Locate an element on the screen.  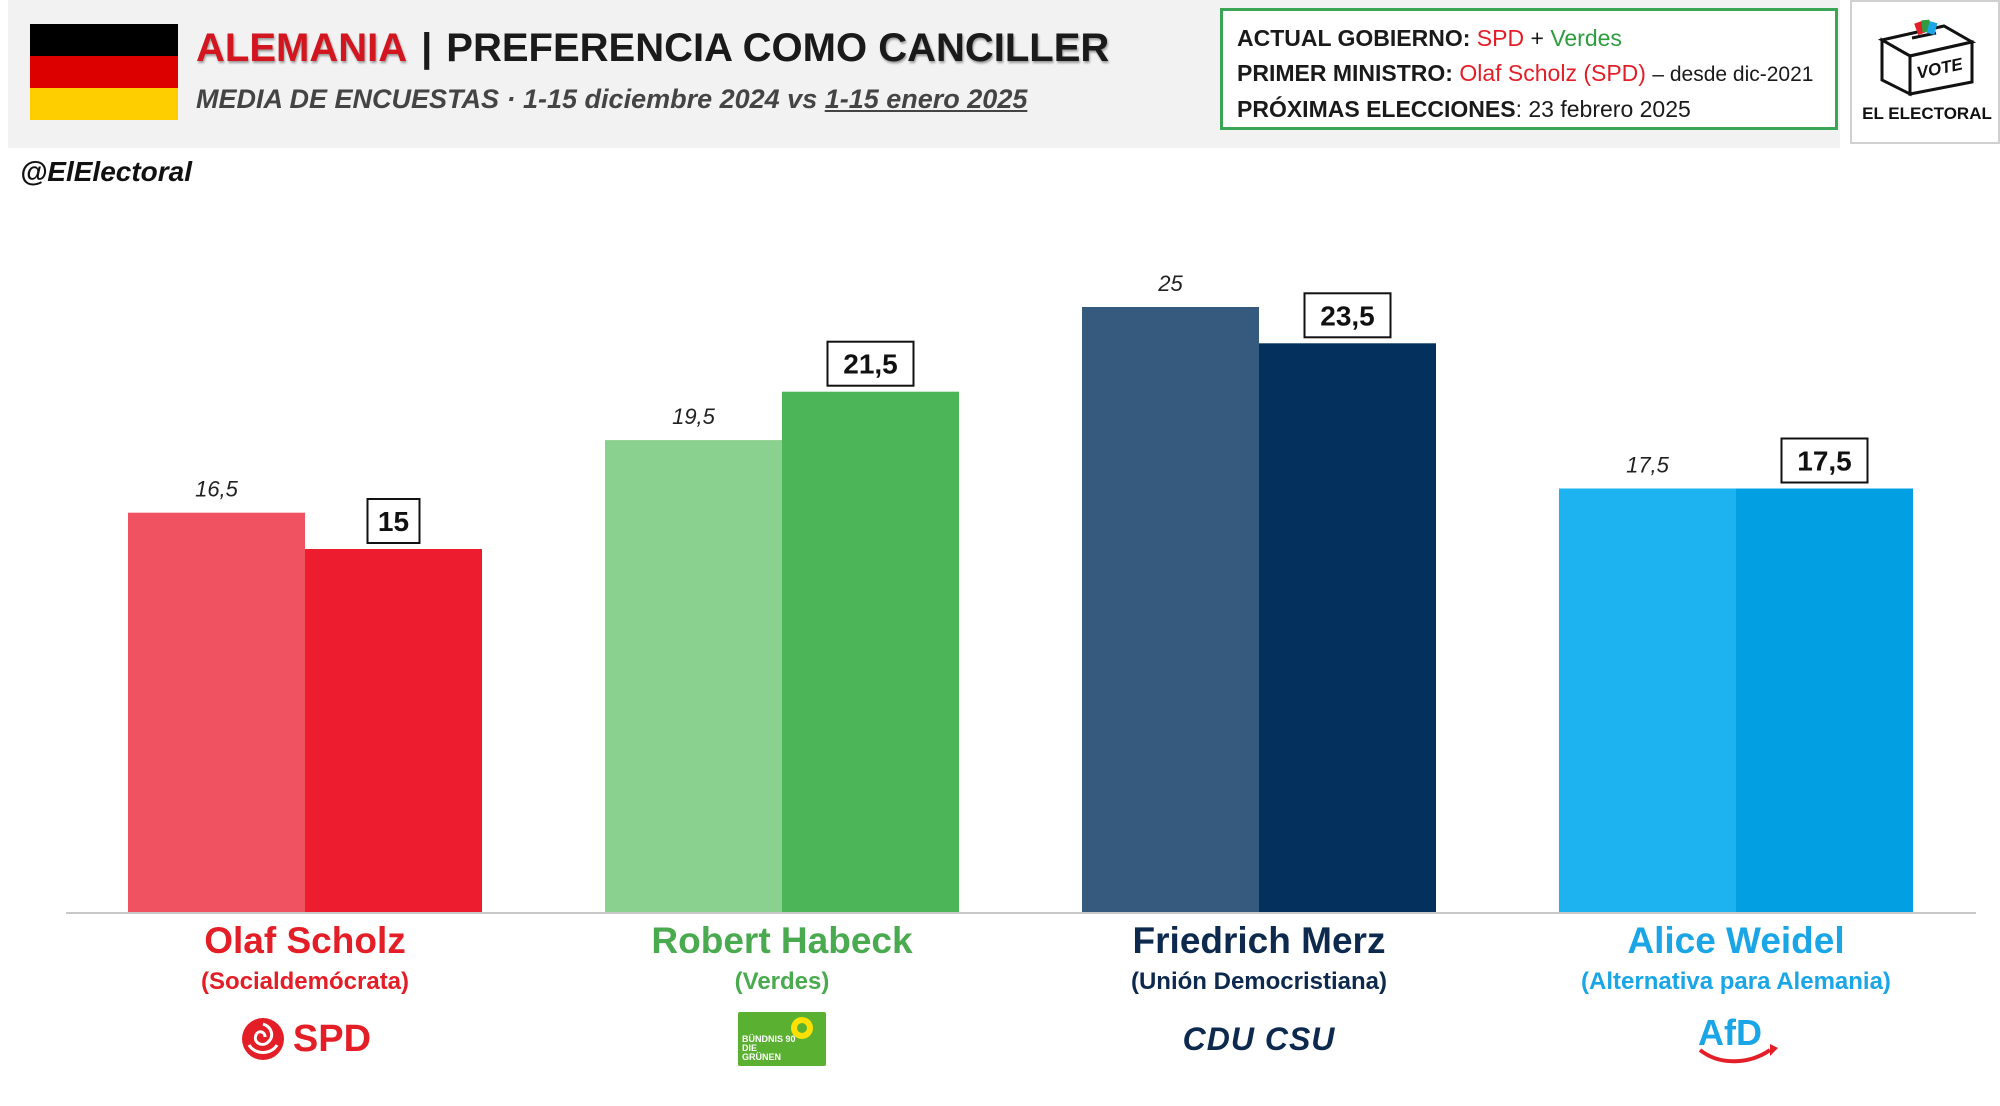
rose-icon is located at coordinates (262, 1039).